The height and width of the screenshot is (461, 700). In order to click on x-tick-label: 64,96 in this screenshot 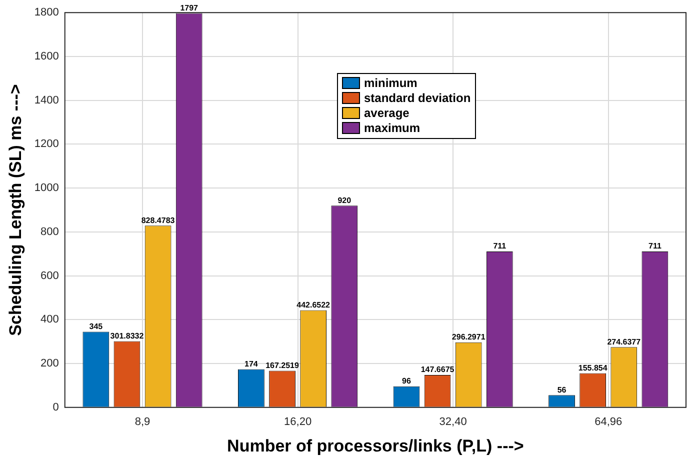, I will do `click(608, 422)`.